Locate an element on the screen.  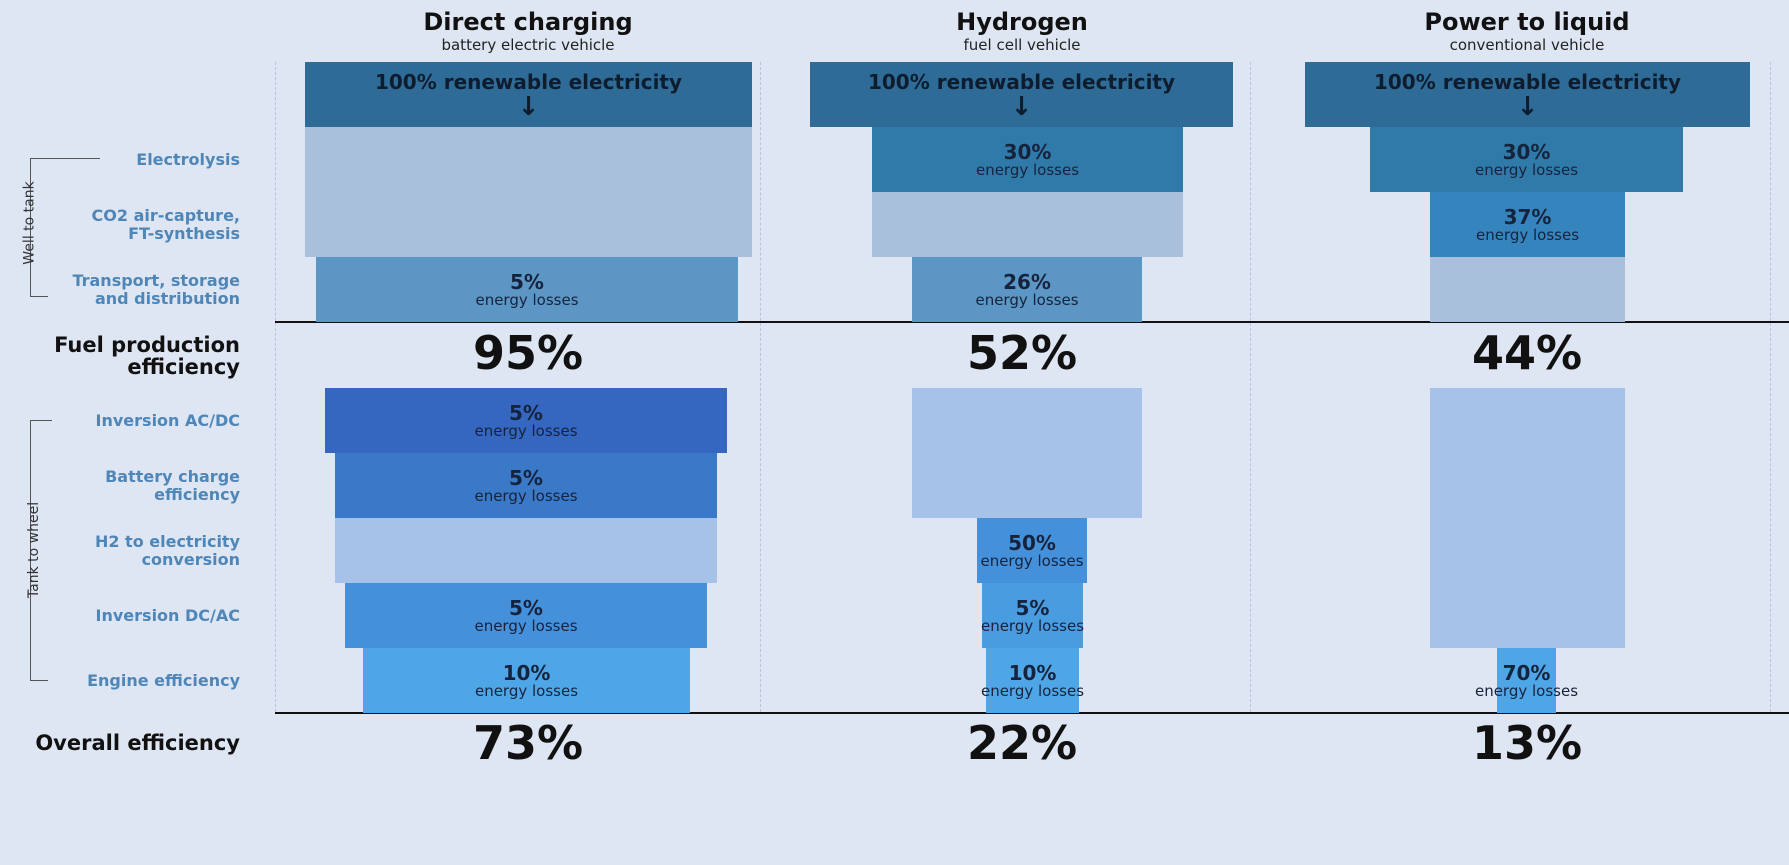
stage-label-line: and distribution is located at coordinates (167, 298).